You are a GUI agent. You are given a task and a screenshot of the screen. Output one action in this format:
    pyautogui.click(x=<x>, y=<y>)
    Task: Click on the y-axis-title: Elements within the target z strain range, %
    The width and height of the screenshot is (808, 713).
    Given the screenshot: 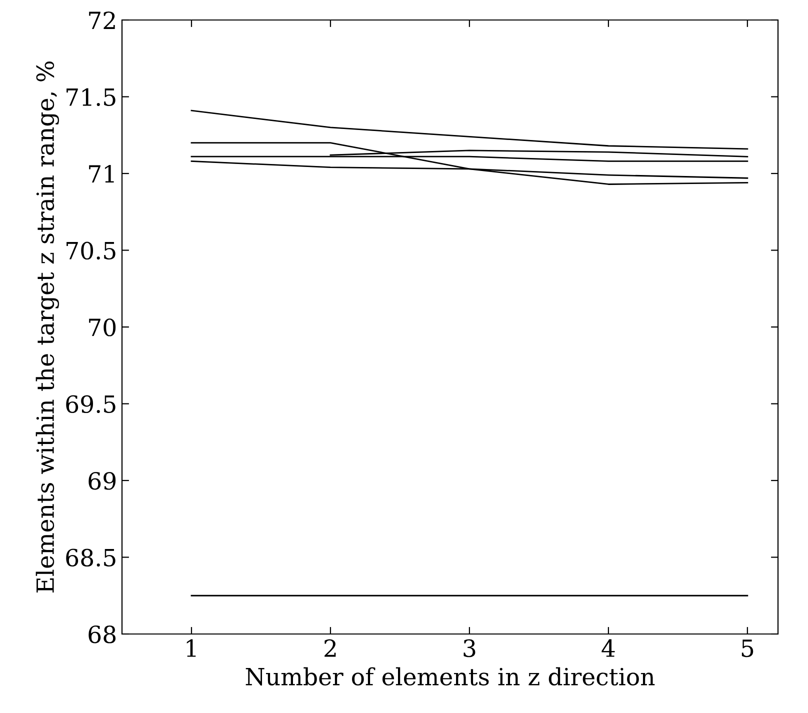 What is the action you would take?
    pyautogui.click(x=48, y=327)
    